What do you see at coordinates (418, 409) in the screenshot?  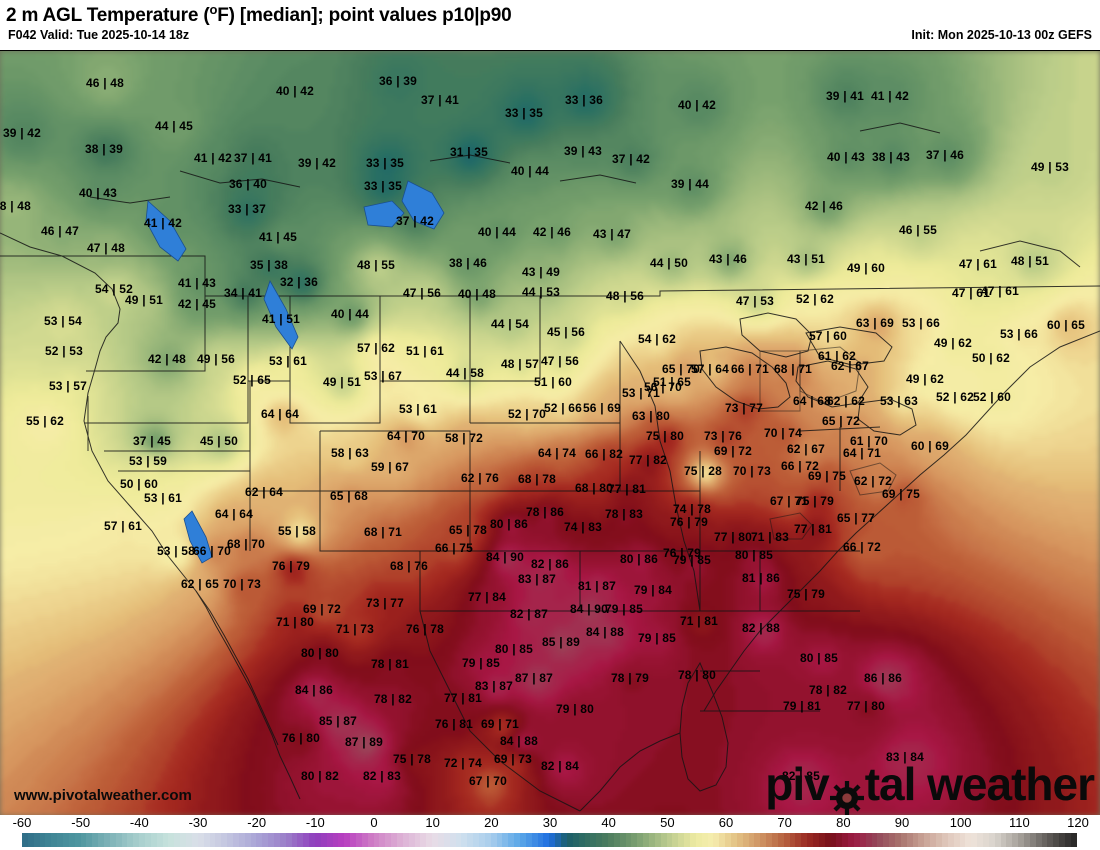 I see `point-value-label: 53 | 61` at bounding box center [418, 409].